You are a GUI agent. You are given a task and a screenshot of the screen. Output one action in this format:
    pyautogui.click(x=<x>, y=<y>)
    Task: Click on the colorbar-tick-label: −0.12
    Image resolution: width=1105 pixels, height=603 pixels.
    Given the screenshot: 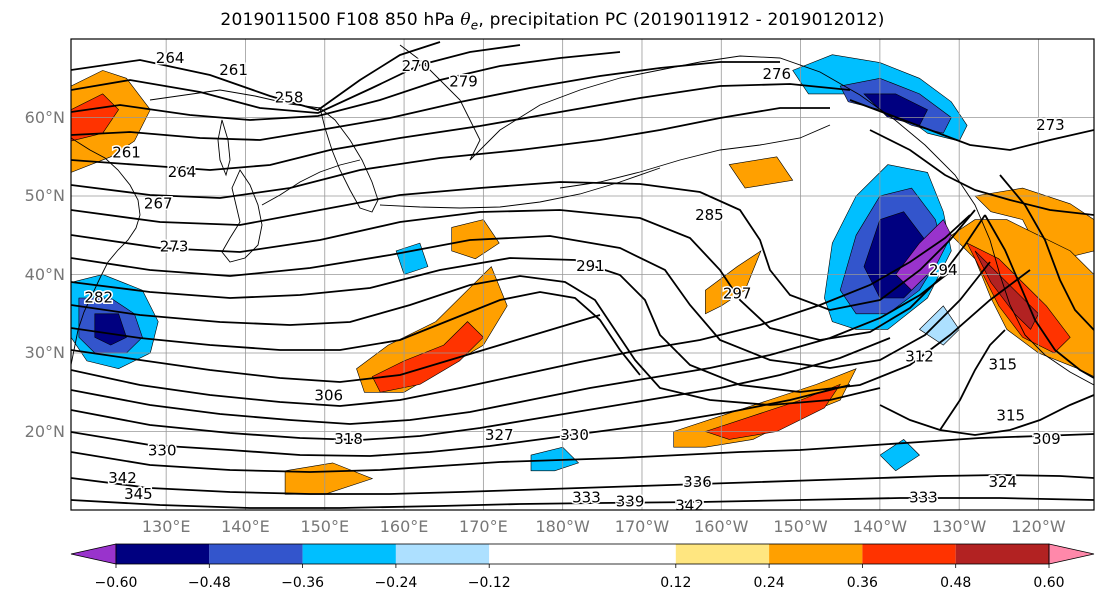 What is the action you would take?
    pyautogui.click(x=489, y=583)
    